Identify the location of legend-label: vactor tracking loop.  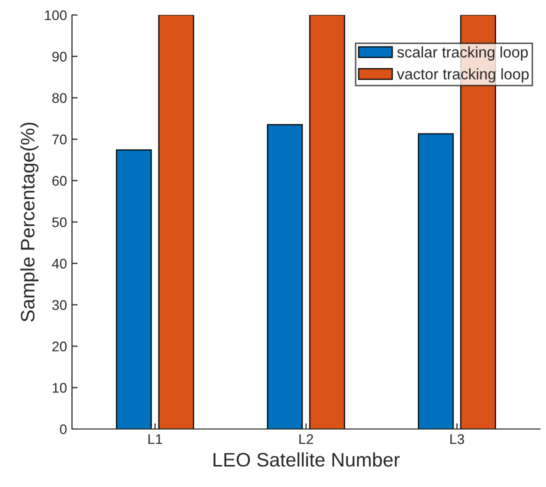
(462, 75).